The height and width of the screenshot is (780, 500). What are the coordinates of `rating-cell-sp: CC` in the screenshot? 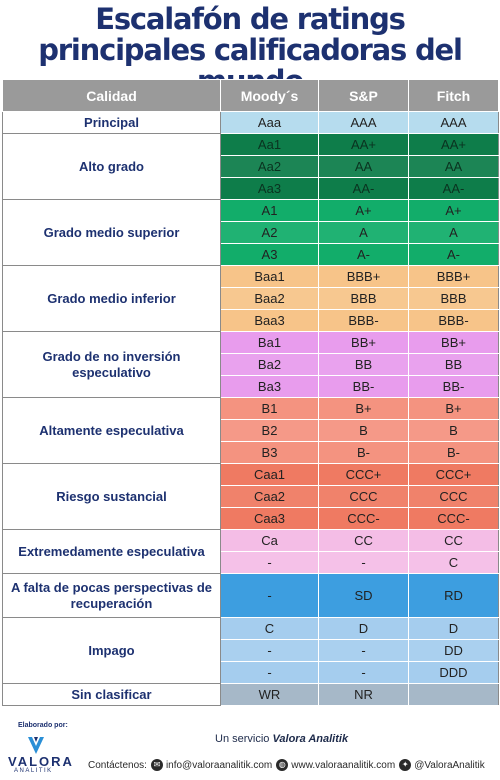 It's located at (363, 540).